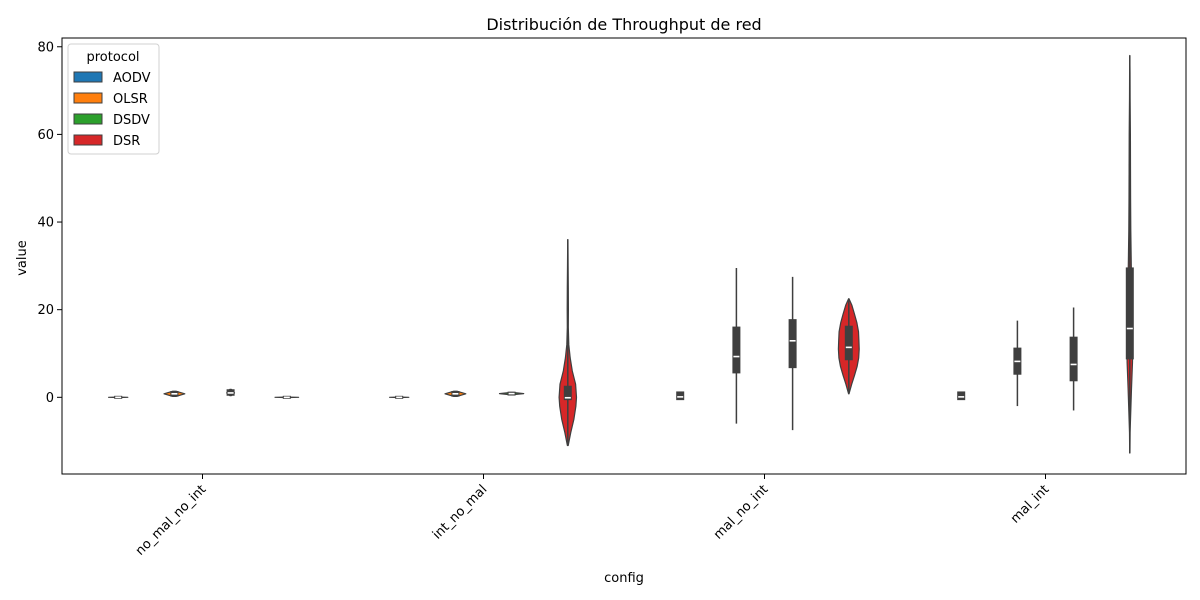 This screenshot has width=1200, height=600. Describe the element at coordinates (287, 397) in the screenshot. I see `violin-dsr-no-mal-no-int` at that location.